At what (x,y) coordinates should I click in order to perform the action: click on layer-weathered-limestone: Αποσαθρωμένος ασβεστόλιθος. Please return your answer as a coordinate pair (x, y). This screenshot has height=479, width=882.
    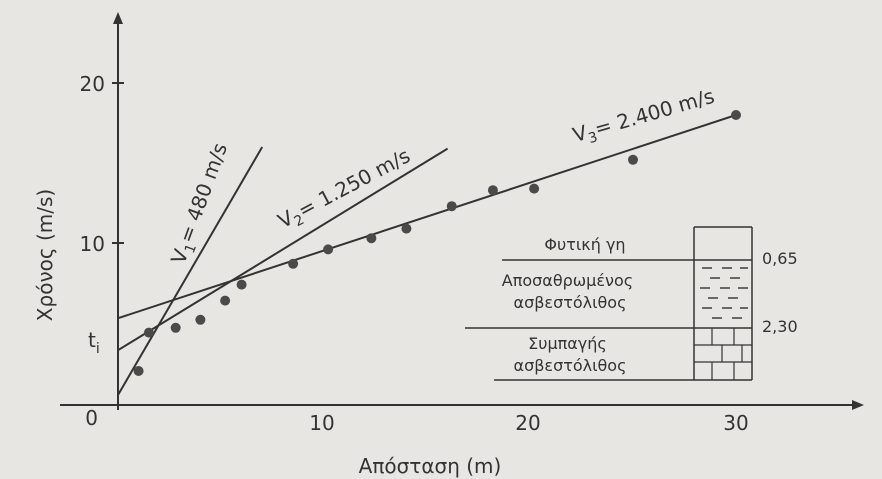
    Looking at the image, I should click on (570, 291).